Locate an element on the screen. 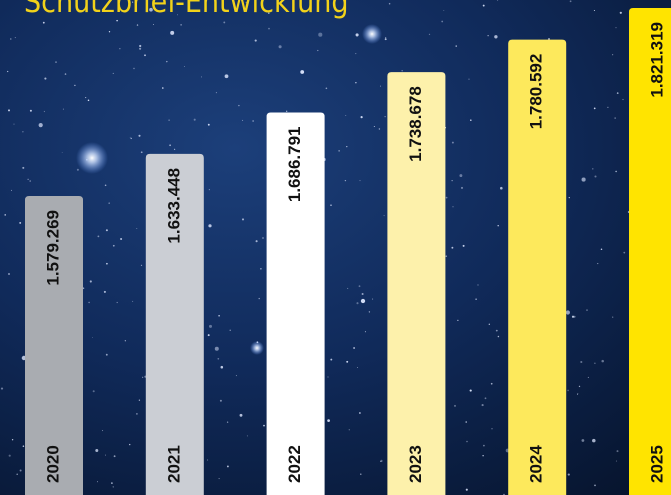  value-label: 1.821.319 is located at coordinates (656, 60).